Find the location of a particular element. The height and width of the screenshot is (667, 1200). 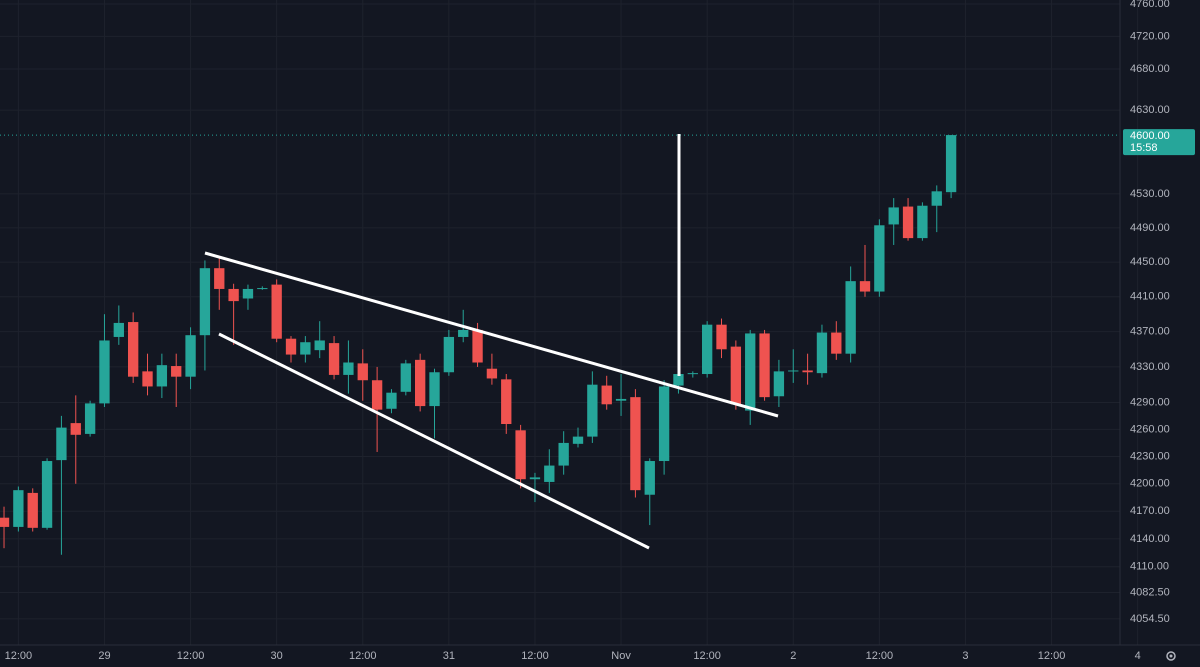

gear-hub is located at coordinates (1171, 656).